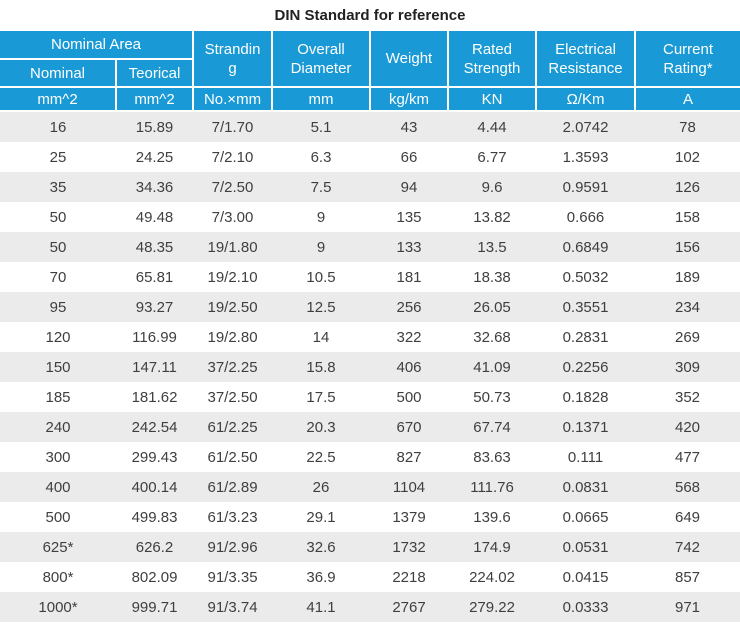 The height and width of the screenshot is (631, 740). What do you see at coordinates (370, 577) in the screenshot?
I see `table-row: 800* 802.09 91/3.35 36.9 2218 224.02 0.0415 857` at bounding box center [370, 577].